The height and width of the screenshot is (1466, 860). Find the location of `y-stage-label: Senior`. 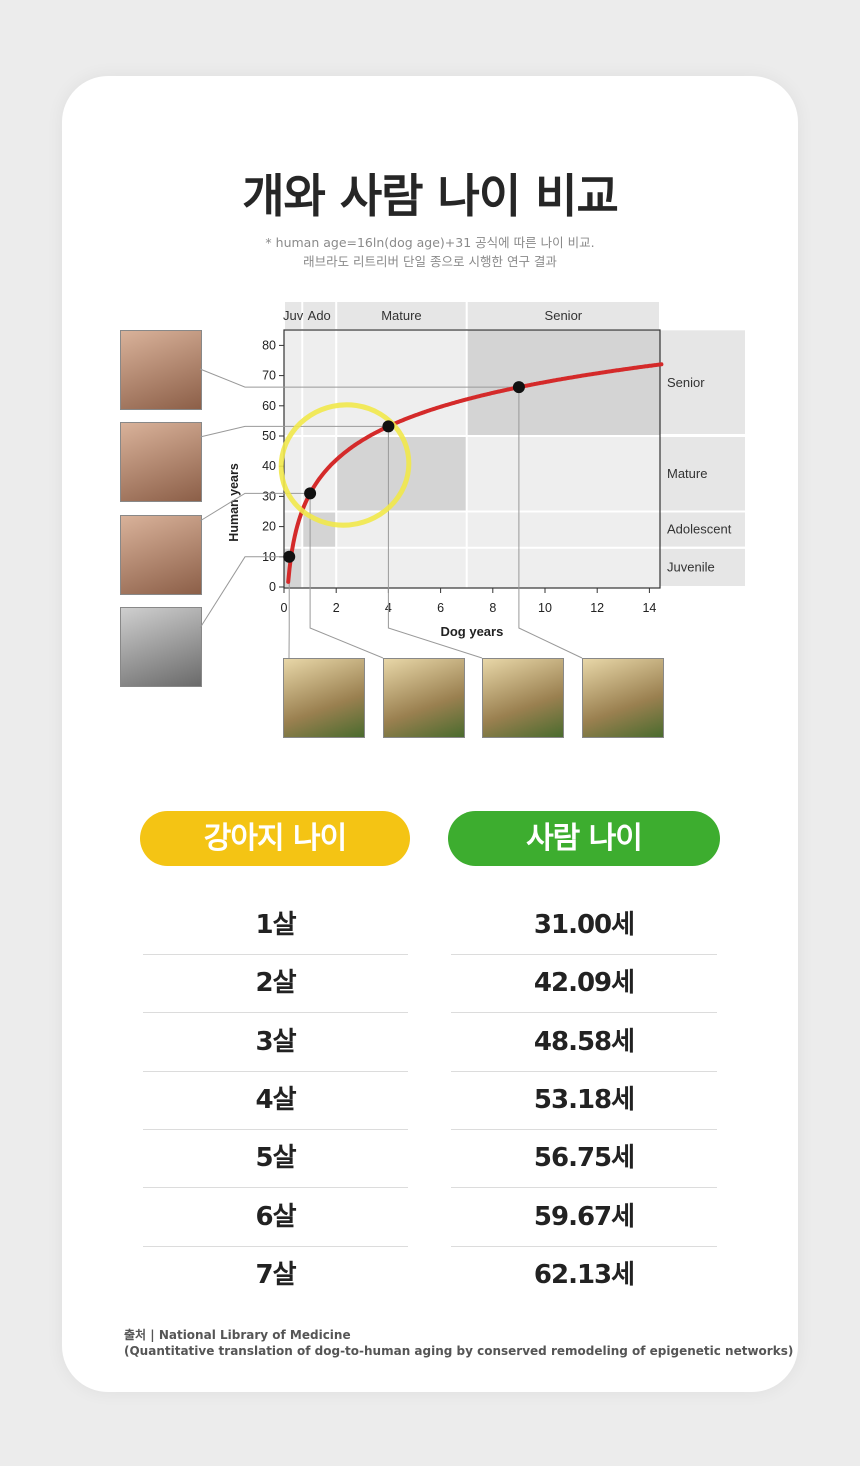

y-stage-label: Senior is located at coordinates (686, 382).